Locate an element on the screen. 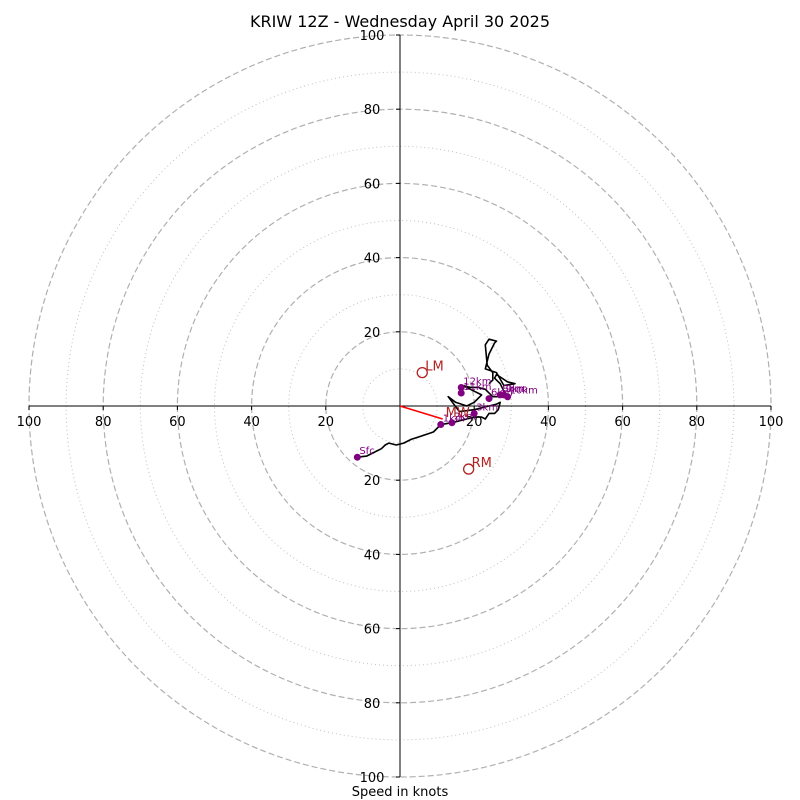 The width and height of the screenshot is (800, 800). height-point-1km is located at coordinates (441, 425).